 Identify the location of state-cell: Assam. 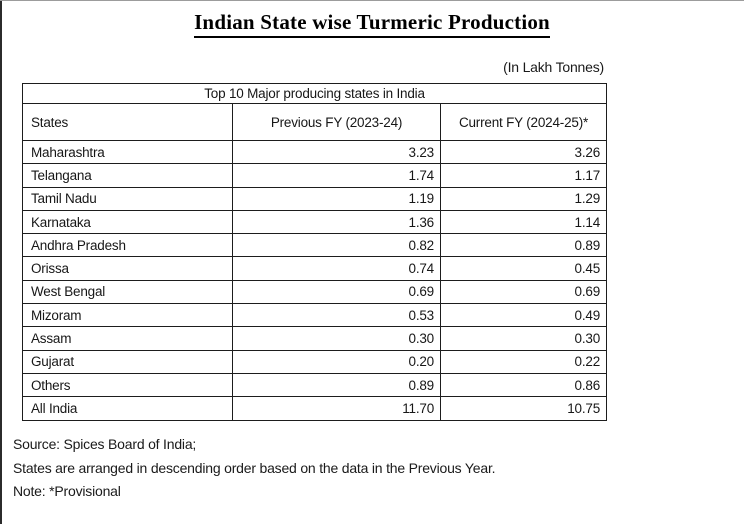
(127, 338).